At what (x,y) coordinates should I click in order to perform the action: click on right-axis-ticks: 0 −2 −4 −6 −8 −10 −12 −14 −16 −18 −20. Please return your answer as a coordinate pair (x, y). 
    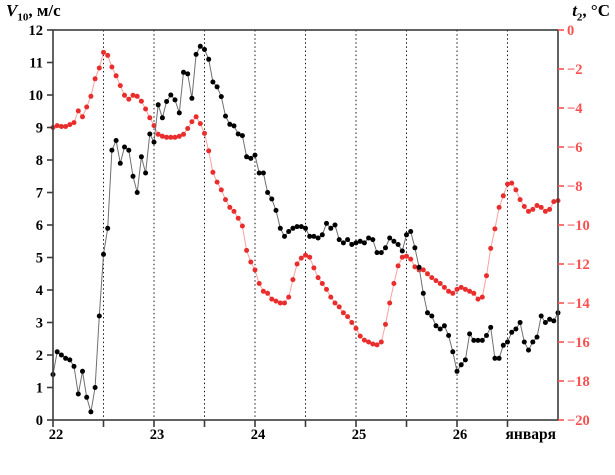
    Looking at the image, I should click on (574, 226).